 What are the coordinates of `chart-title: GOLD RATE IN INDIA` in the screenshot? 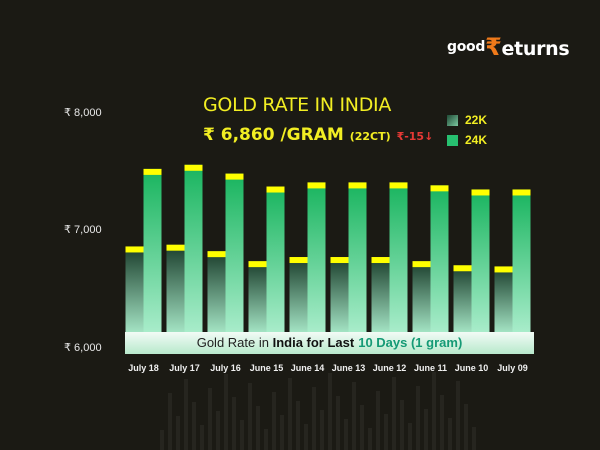 It's located at (297, 105).